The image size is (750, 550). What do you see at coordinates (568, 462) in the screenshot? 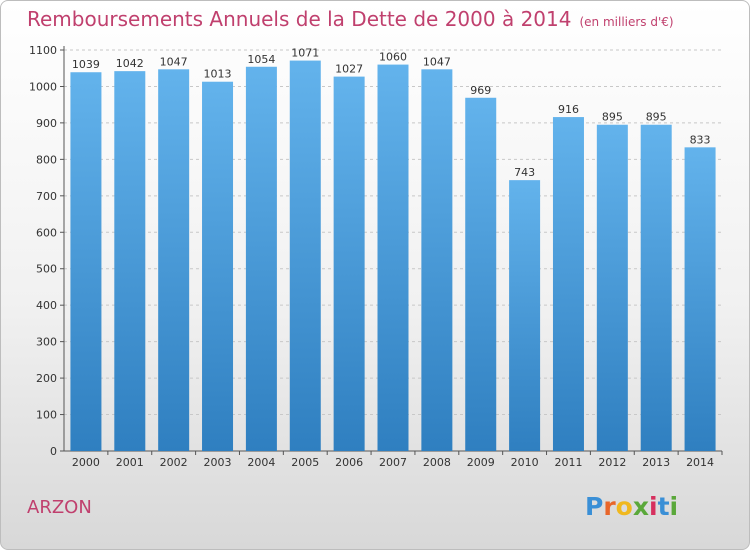
I see `x-tick-label: 2011` at bounding box center [568, 462].